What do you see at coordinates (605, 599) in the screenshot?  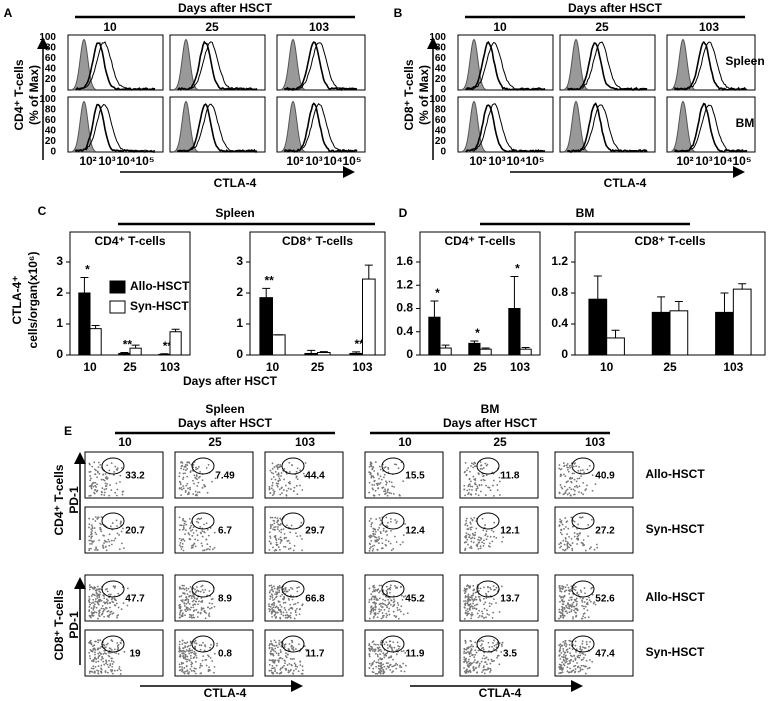 I see `gate-percentage: 52.6` at bounding box center [605, 599].